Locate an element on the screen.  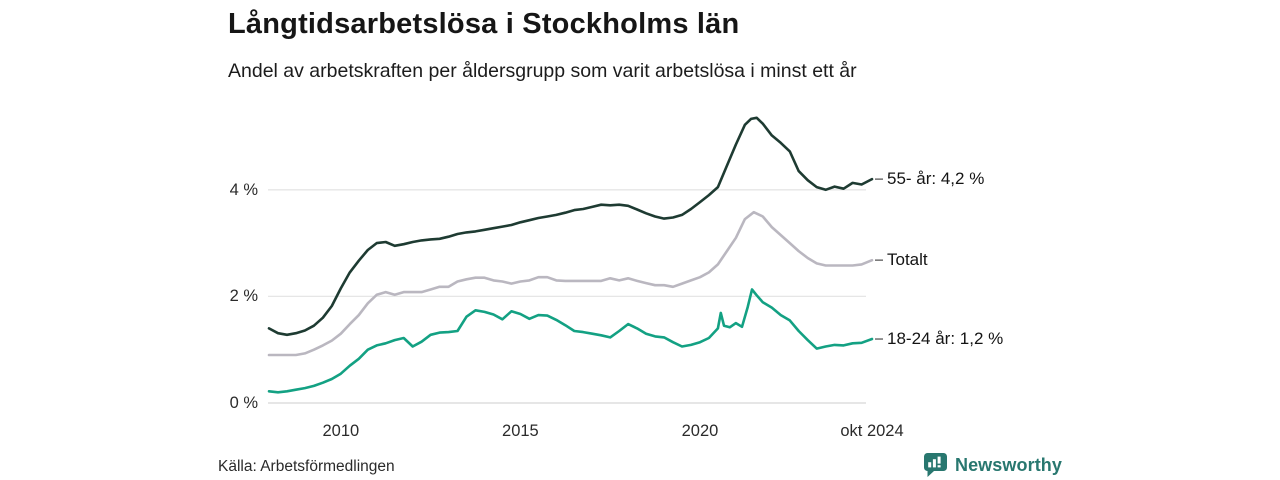
y-axis-label-2%: 2 % is located at coordinates (243, 296).